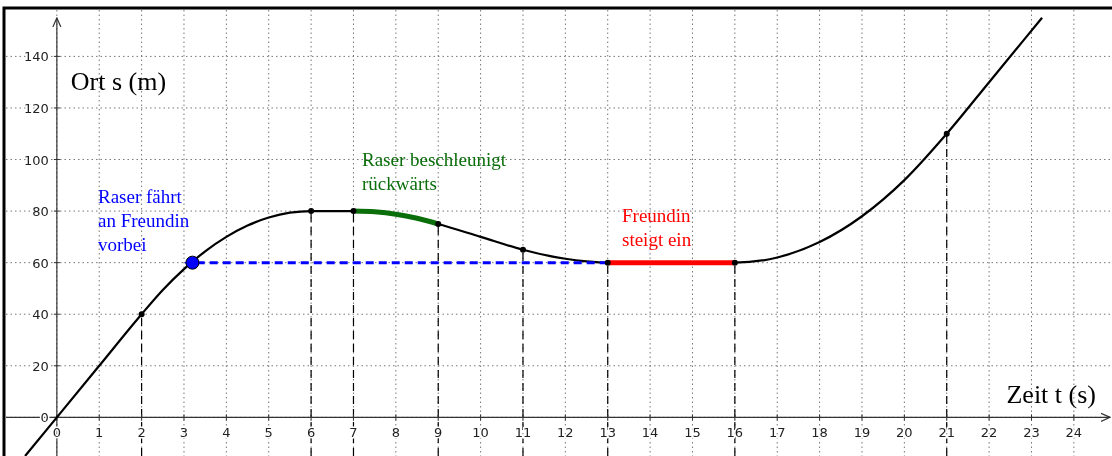  Describe the element at coordinates (144, 220) in the screenshot. I see `annotation: Raser fährt an Freundin vorbei` at that location.